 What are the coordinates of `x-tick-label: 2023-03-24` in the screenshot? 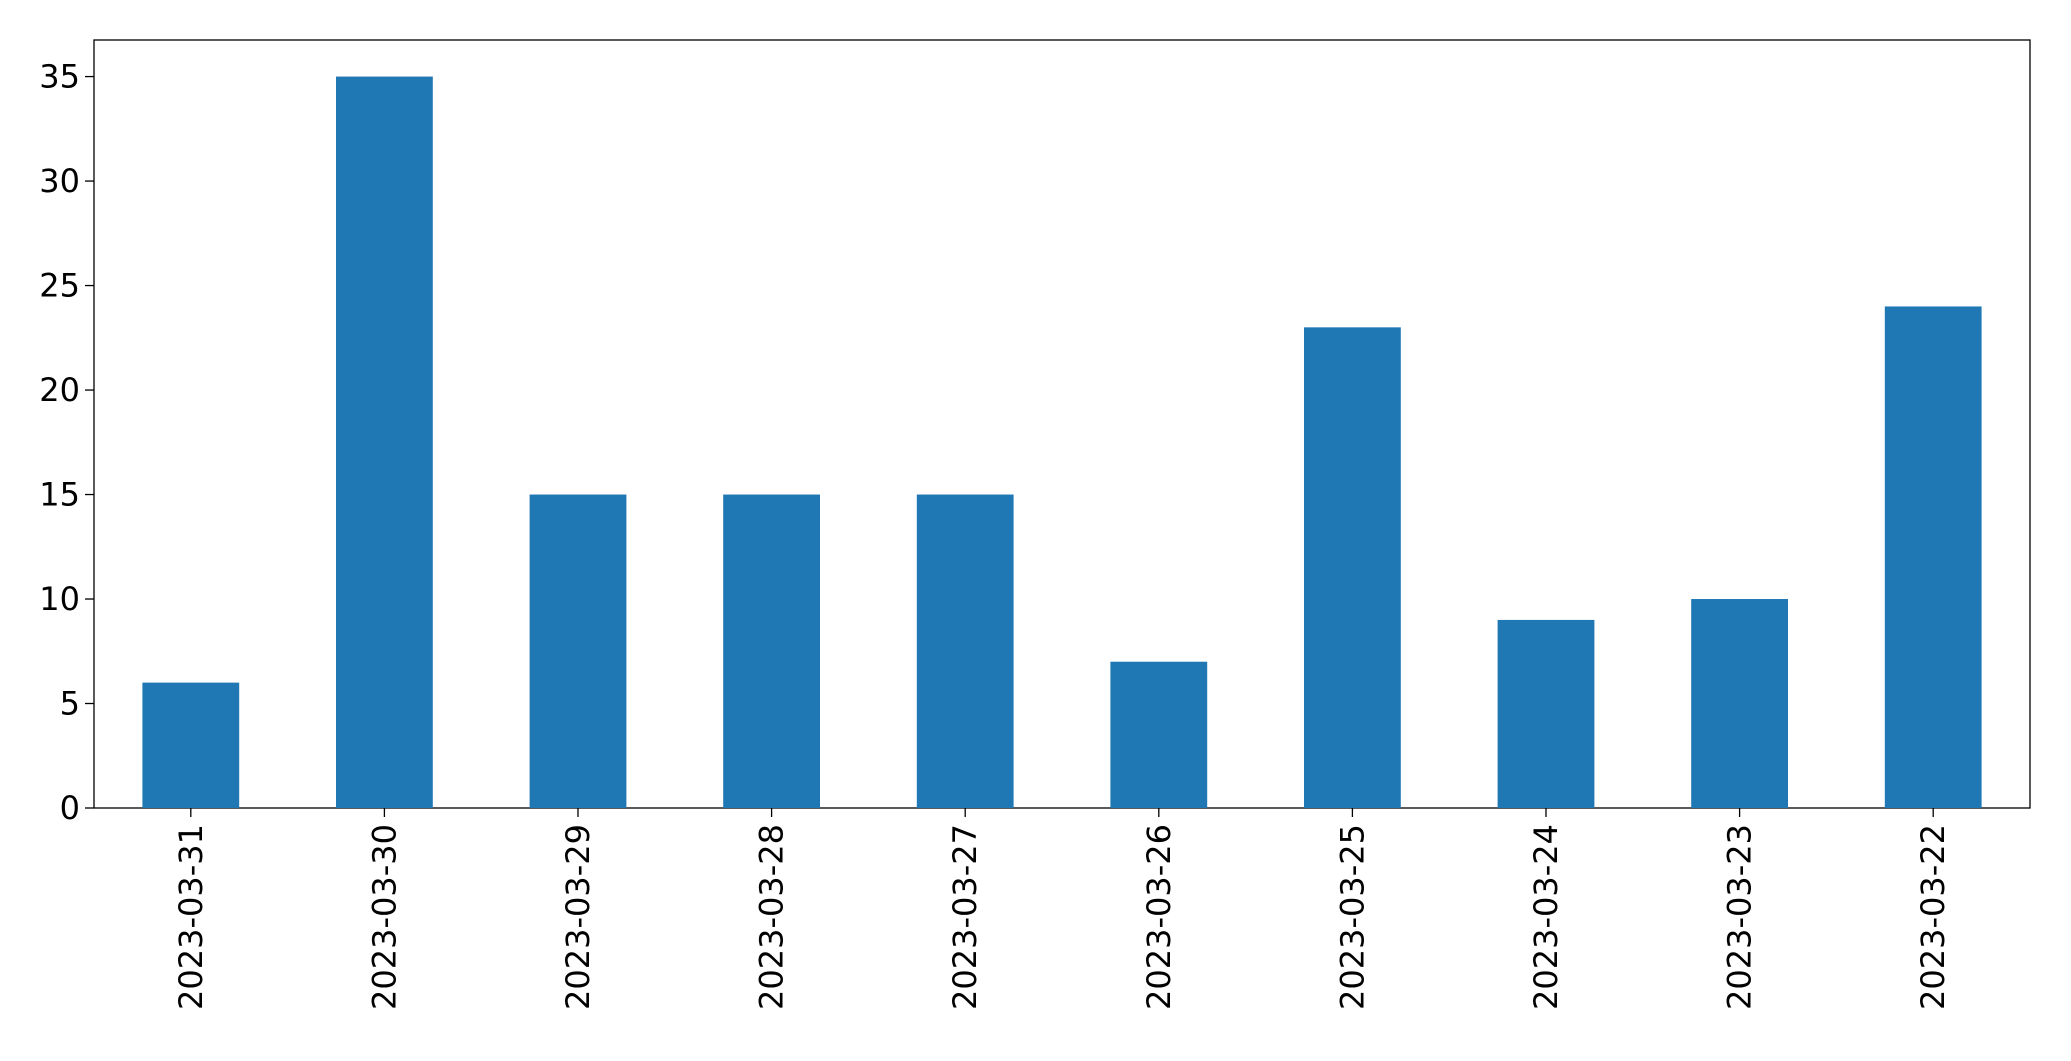 It's located at (1546, 917).